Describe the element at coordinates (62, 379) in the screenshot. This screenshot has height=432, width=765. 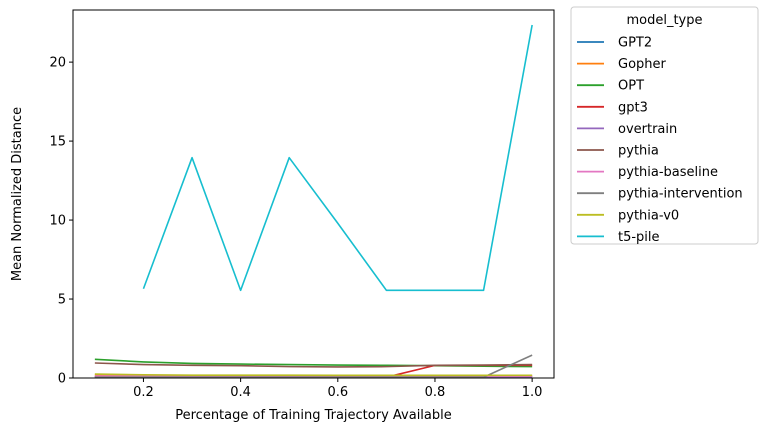
I see `y-tick-label: 0` at that location.